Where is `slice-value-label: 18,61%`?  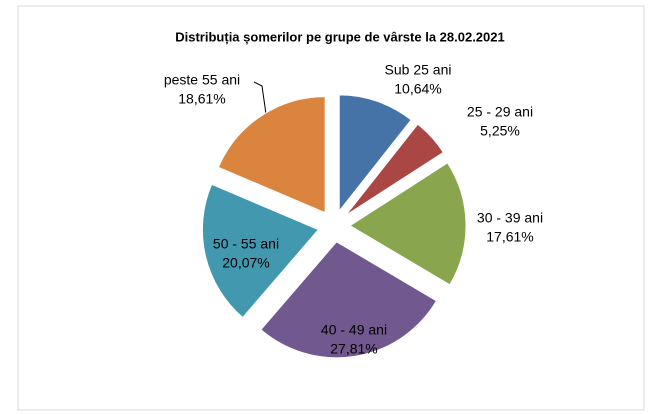 slice-value-label: 18,61% is located at coordinates (201, 99).